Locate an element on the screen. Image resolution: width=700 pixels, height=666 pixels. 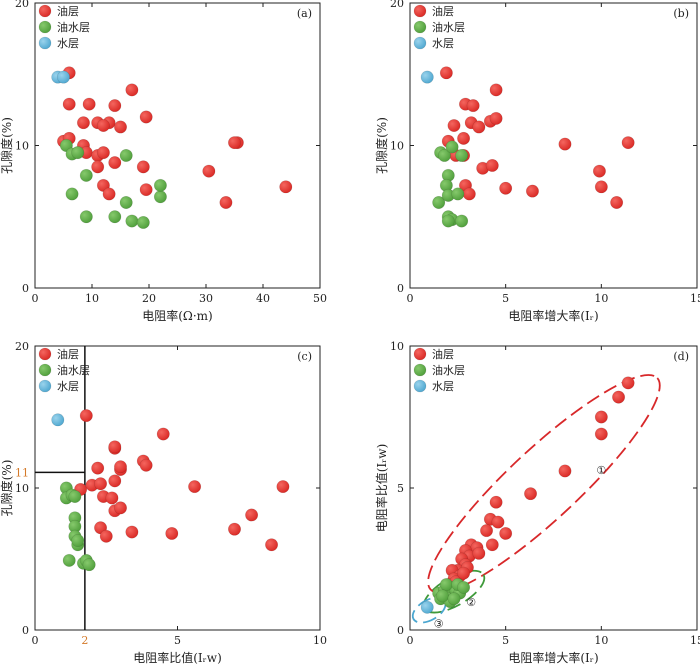
annotation-label-2: ② is located at coordinates (471, 602).